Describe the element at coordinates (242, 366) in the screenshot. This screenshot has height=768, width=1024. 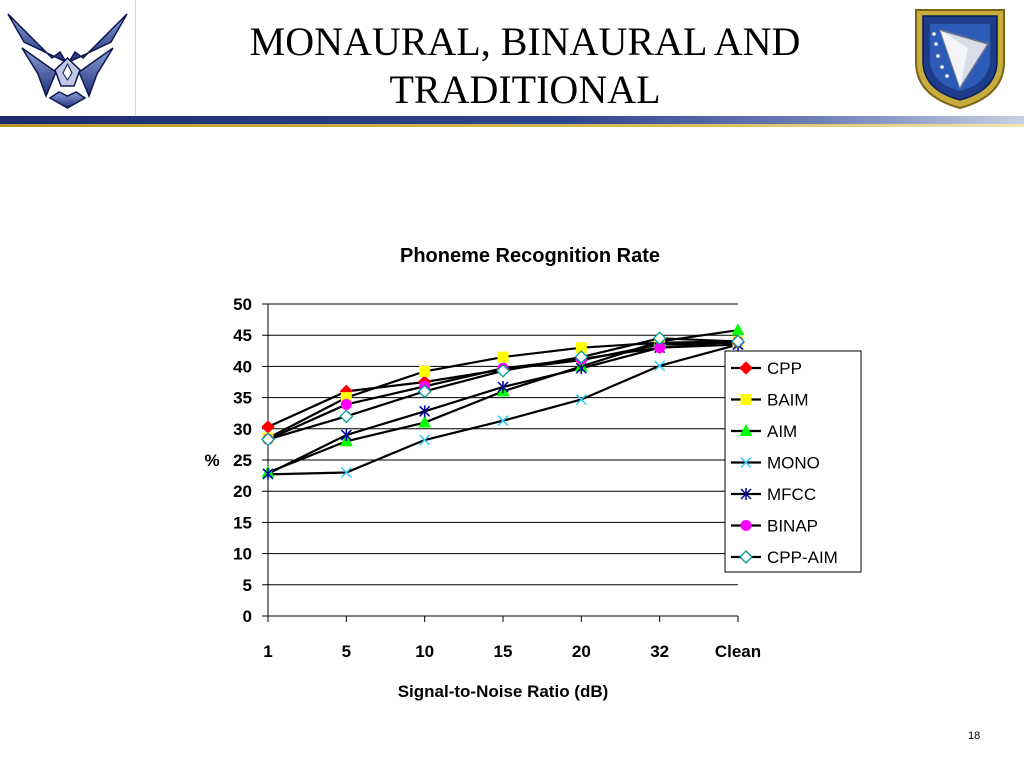
I see `y-tick-label: 40` at that location.